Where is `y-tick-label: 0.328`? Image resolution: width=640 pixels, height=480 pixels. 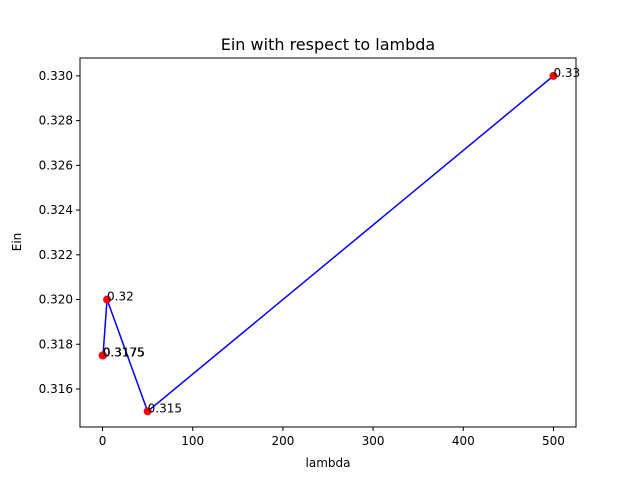 y-tick-label: 0.328 is located at coordinates (56, 121).